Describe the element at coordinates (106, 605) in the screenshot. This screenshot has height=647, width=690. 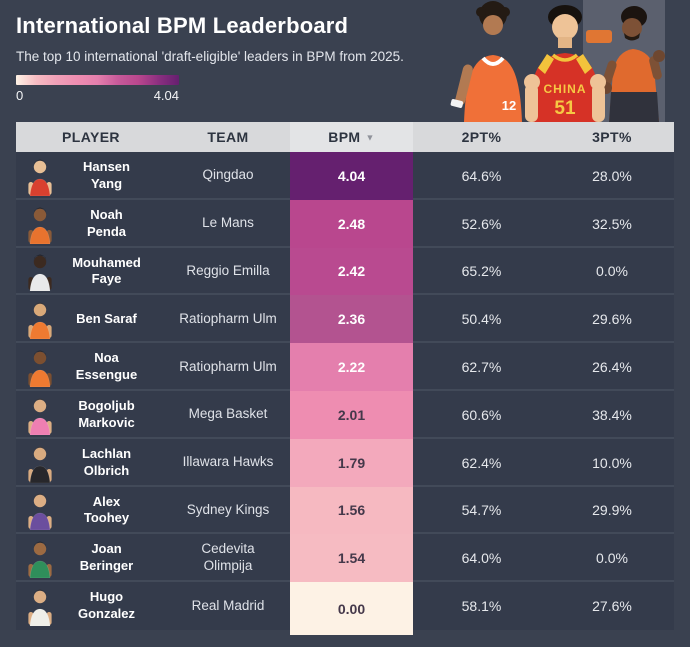
I see `player-name: Hugo Gonzalez` at that location.